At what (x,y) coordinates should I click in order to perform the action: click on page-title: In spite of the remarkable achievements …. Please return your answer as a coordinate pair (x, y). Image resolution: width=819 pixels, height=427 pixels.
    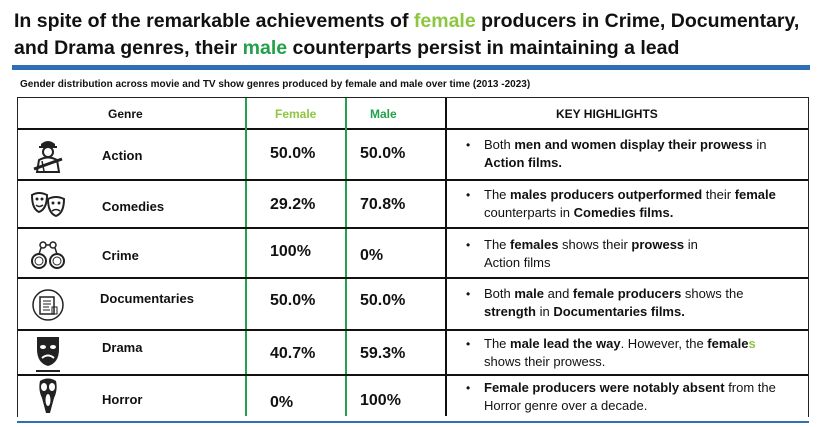
    Looking at the image, I should click on (407, 34).